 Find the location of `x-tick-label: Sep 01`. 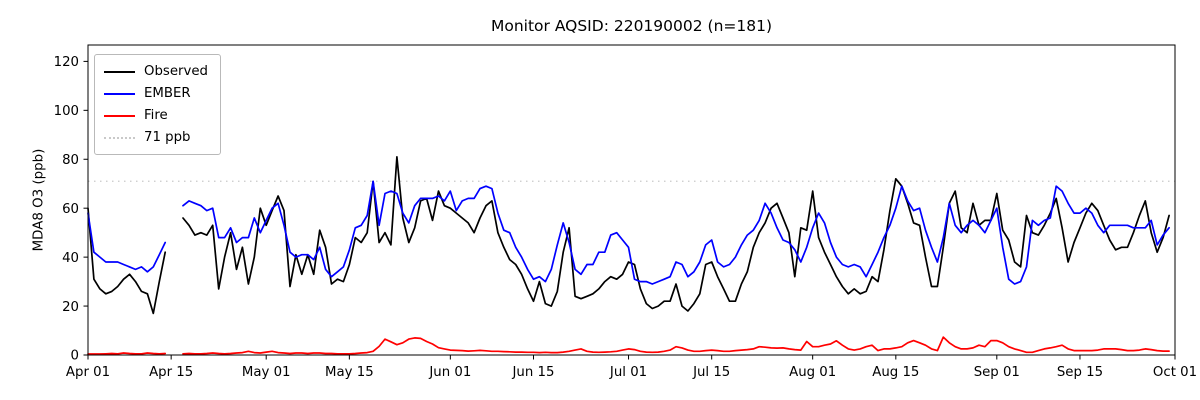

x-tick-label: Sep 01 is located at coordinates (997, 372).